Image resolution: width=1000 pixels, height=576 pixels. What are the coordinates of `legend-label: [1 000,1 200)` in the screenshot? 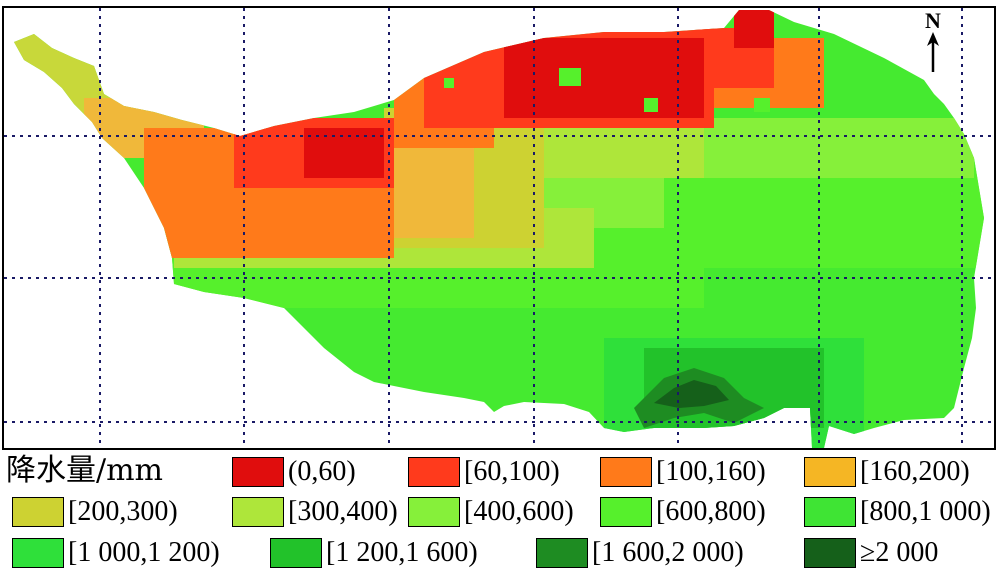 It's located at (144, 552).